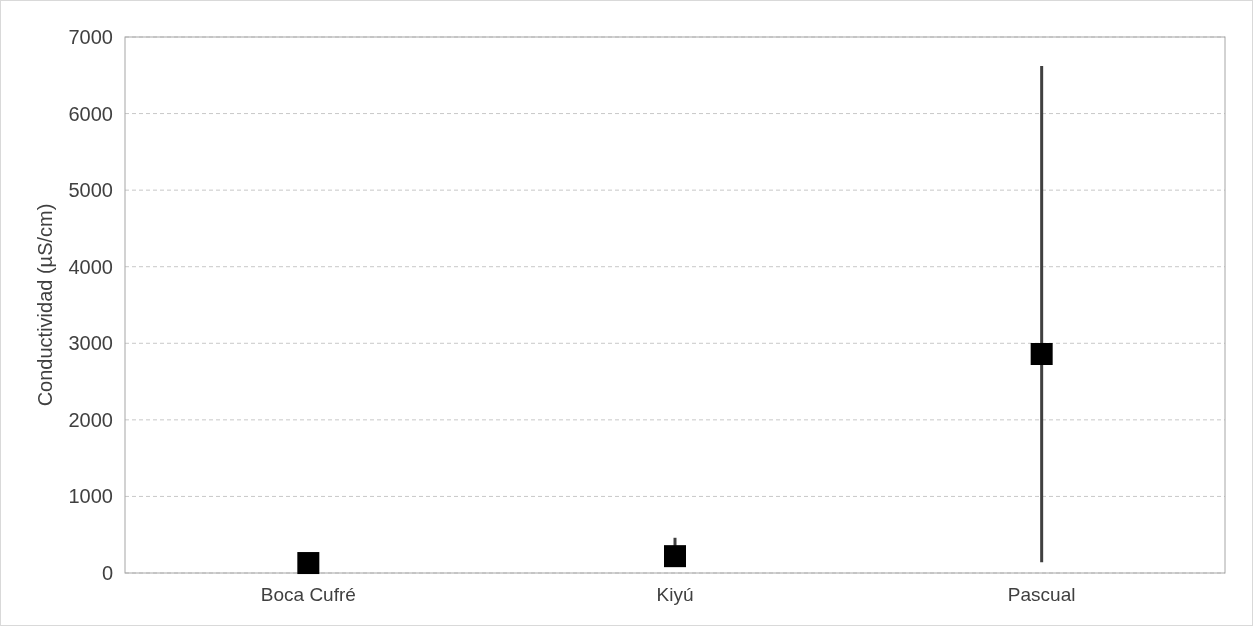 The width and height of the screenshot is (1253, 626). I want to click on y-tick-label: 2000, so click(90, 419).